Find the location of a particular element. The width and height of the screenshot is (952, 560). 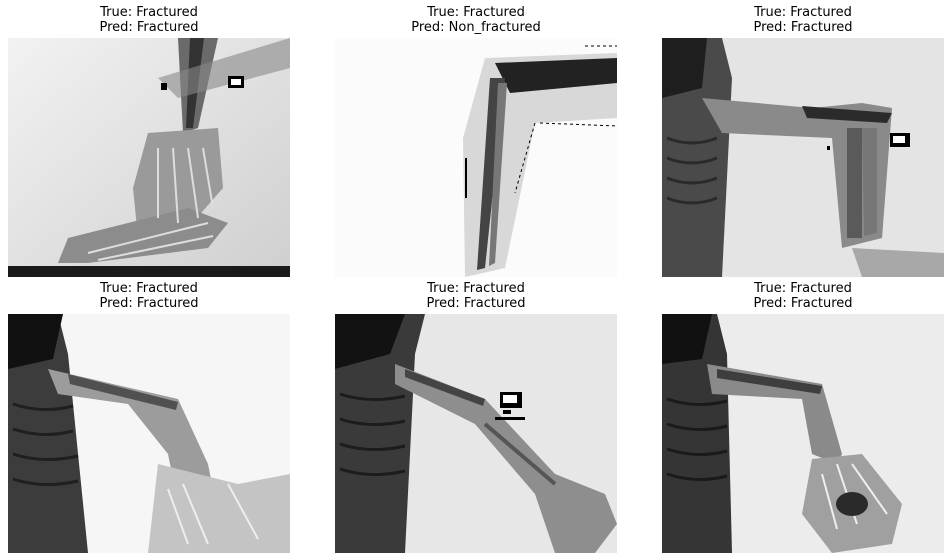

xray-image-shoulder-arm is located at coordinates (149, 433).